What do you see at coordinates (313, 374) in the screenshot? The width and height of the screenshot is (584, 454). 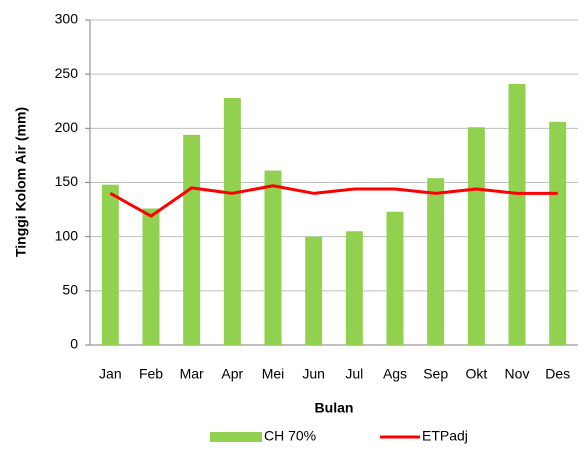 I see `x-tick-label: Jun` at bounding box center [313, 374].